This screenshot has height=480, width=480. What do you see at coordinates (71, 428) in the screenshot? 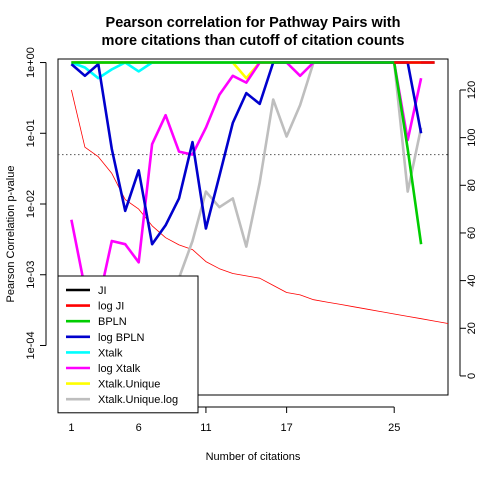
I see `x-tick-label: 1` at bounding box center [71, 428].